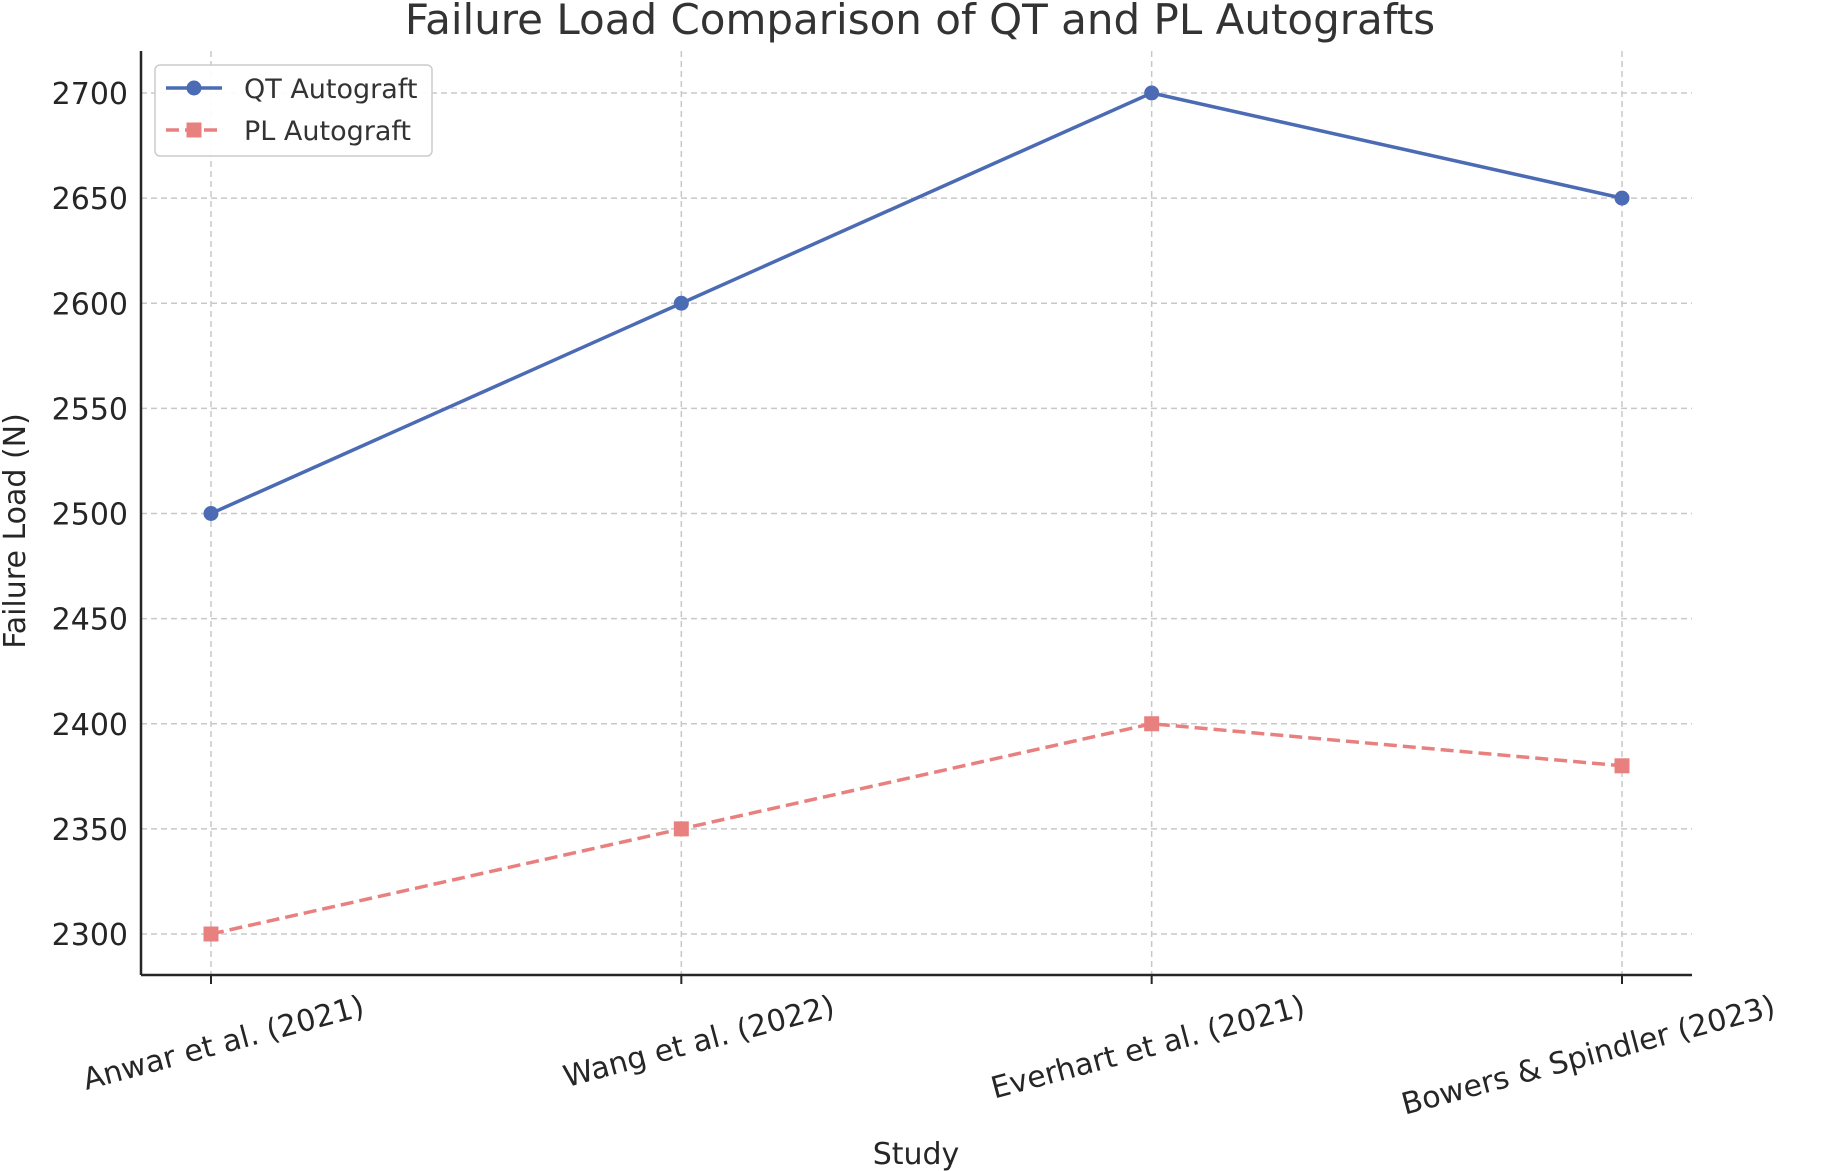 The width and height of the screenshot is (1827, 1171). I want to click on y-tick-label: 2650, so click(90, 199).